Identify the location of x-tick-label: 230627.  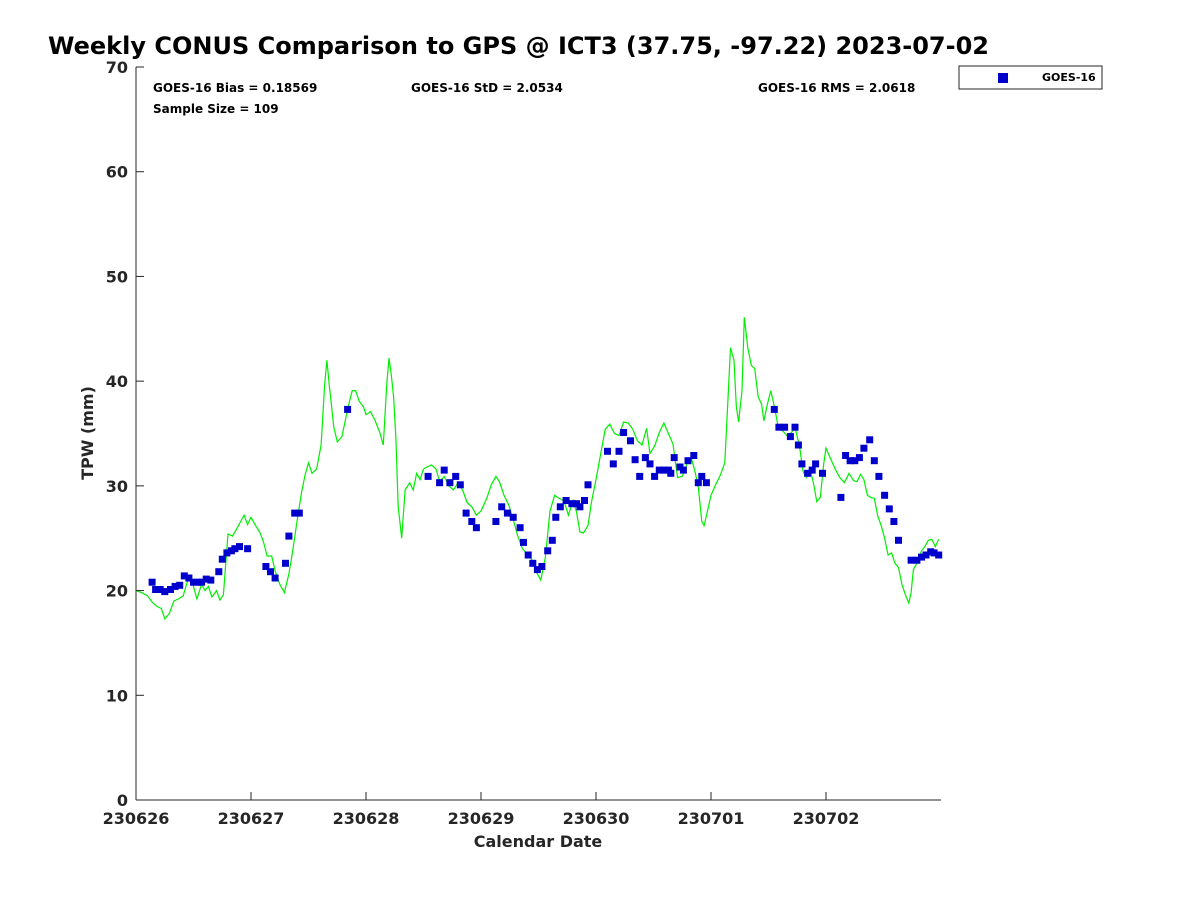
(251, 818).